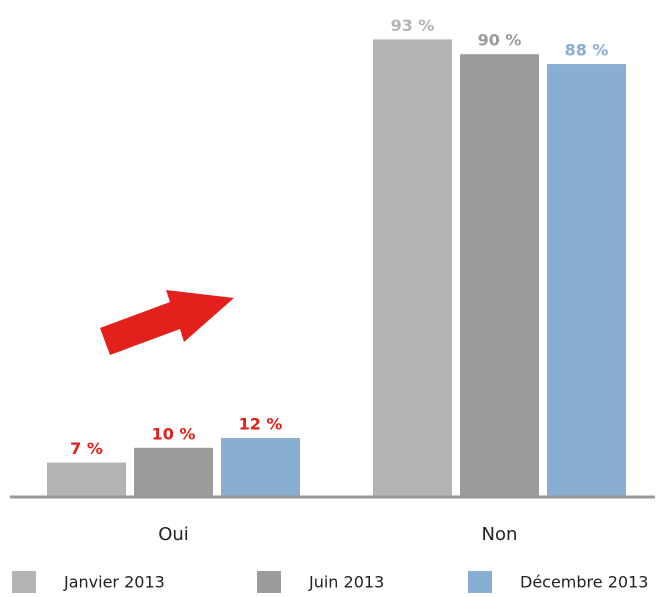 The image size is (661, 597). What do you see at coordinates (86, 448) in the screenshot?
I see `value-label: 7 %` at bounding box center [86, 448].